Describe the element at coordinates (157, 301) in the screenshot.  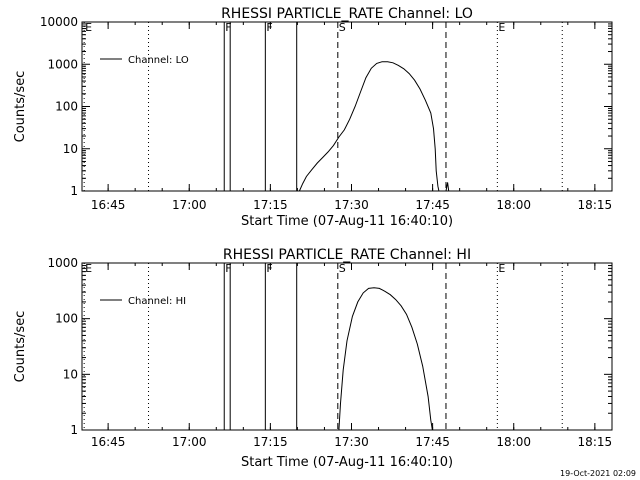
I see `legend-label: Channel: HI` at that location.